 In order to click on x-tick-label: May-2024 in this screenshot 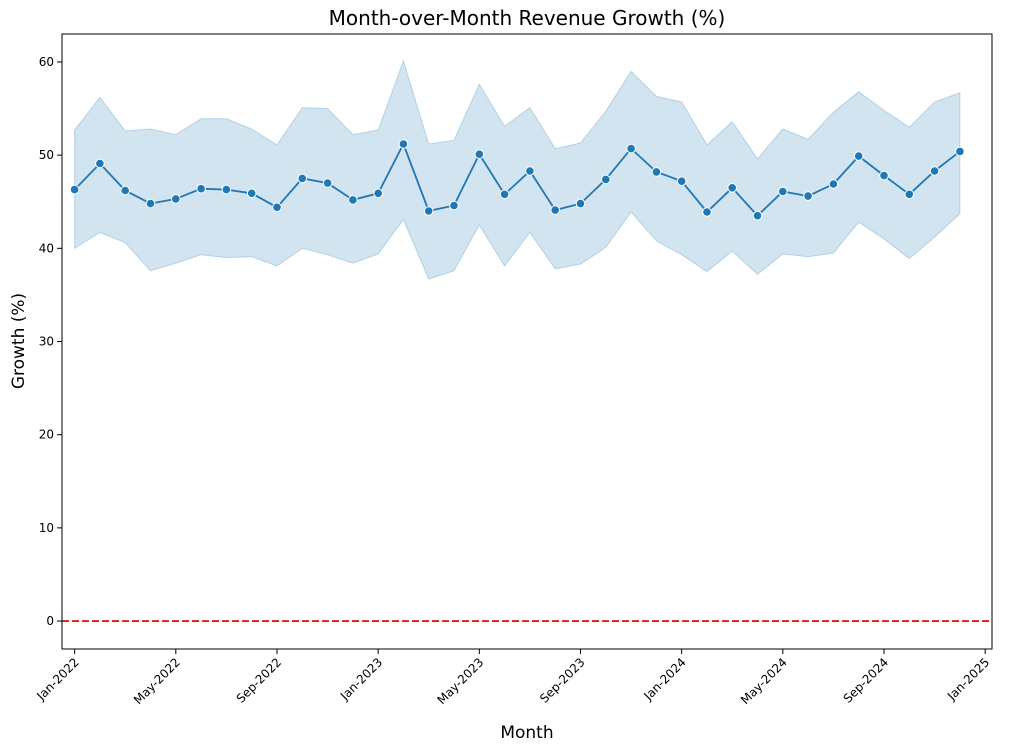, I will do `click(764, 681)`.